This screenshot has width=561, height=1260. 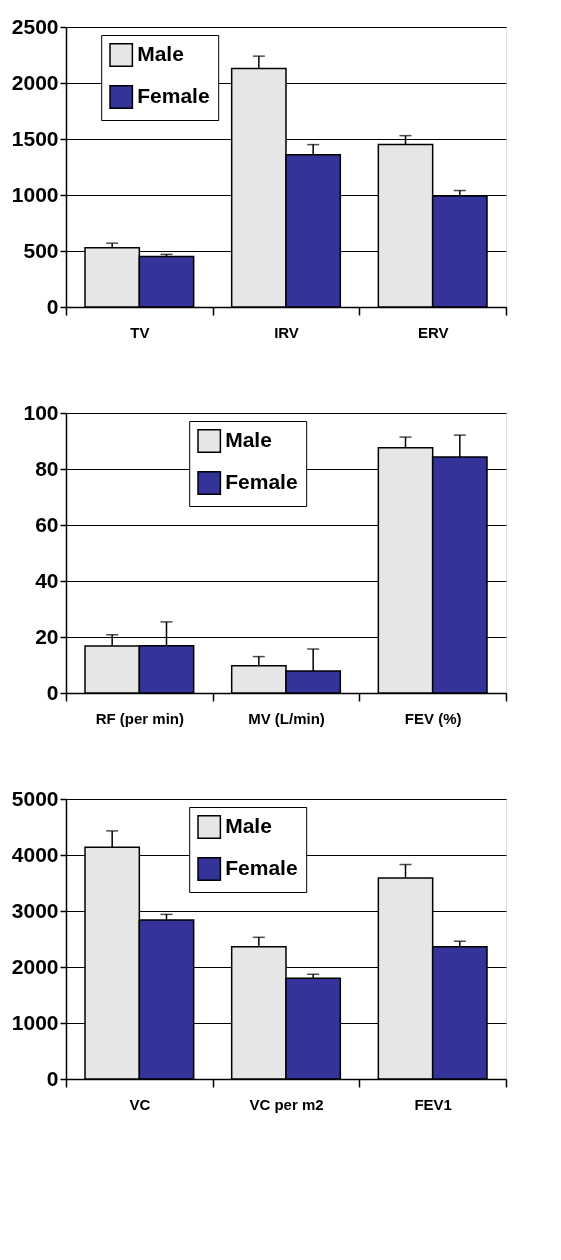 I want to click on y-tick-label: 5000, so click(x=35, y=798).